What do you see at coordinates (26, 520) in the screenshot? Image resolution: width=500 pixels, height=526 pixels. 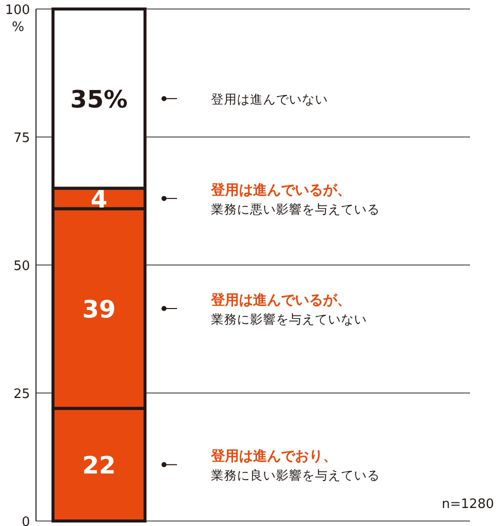 I see `y-tick-label: 0` at bounding box center [26, 520].